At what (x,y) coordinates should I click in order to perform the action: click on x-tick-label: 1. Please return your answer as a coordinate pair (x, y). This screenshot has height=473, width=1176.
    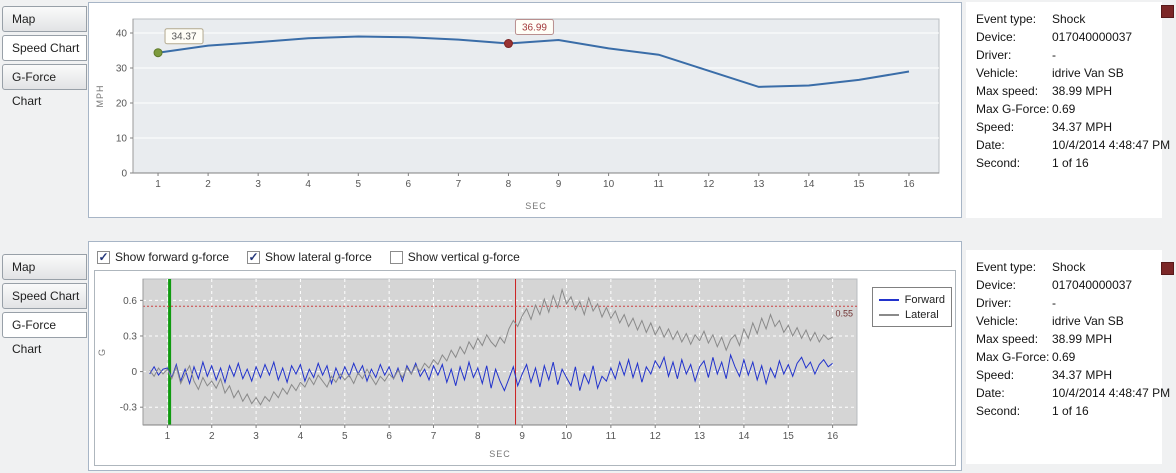
    Looking at the image, I should click on (168, 436).